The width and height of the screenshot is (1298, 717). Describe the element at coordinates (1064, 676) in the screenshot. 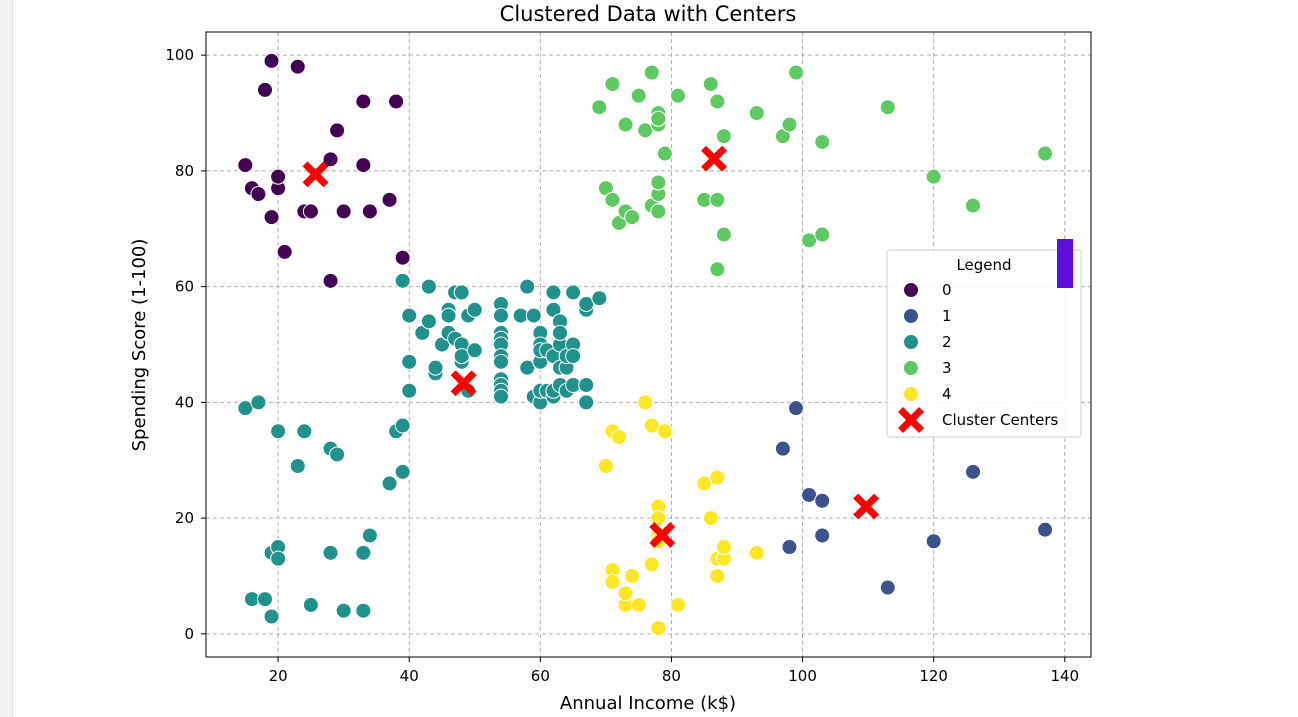

I see `x-tick-label: 140` at that location.